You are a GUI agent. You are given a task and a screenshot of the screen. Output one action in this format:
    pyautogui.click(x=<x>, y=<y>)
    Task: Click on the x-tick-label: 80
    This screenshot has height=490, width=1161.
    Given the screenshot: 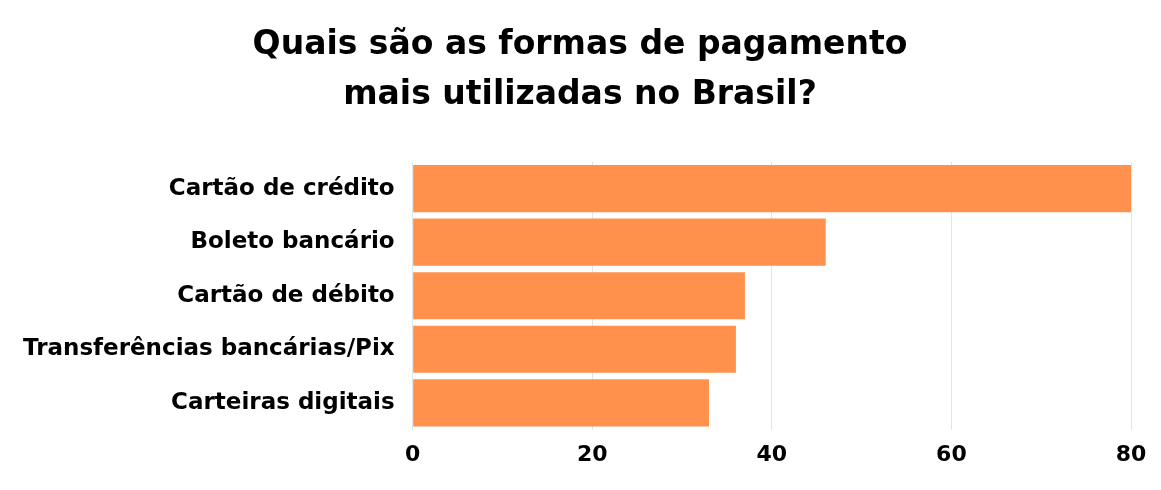 What is the action you would take?
    pyautogui.click(x=1131, y=453)
    